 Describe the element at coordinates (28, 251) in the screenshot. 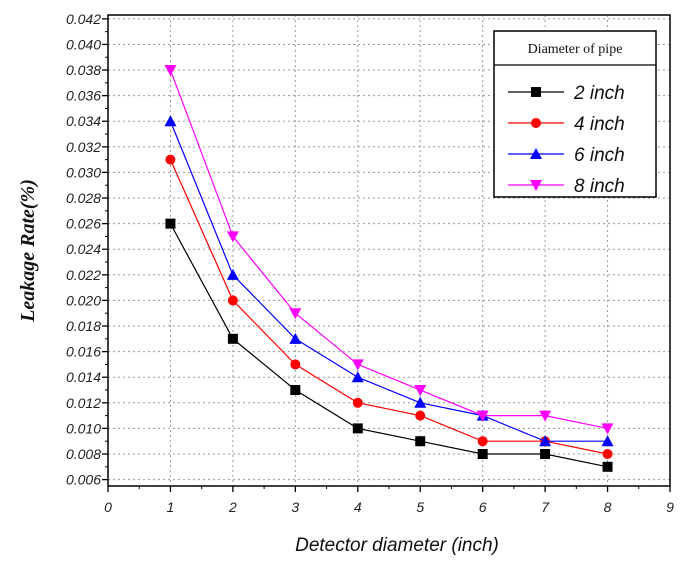

I see `y-axis-title: Leakage Rate(%)` at that location.